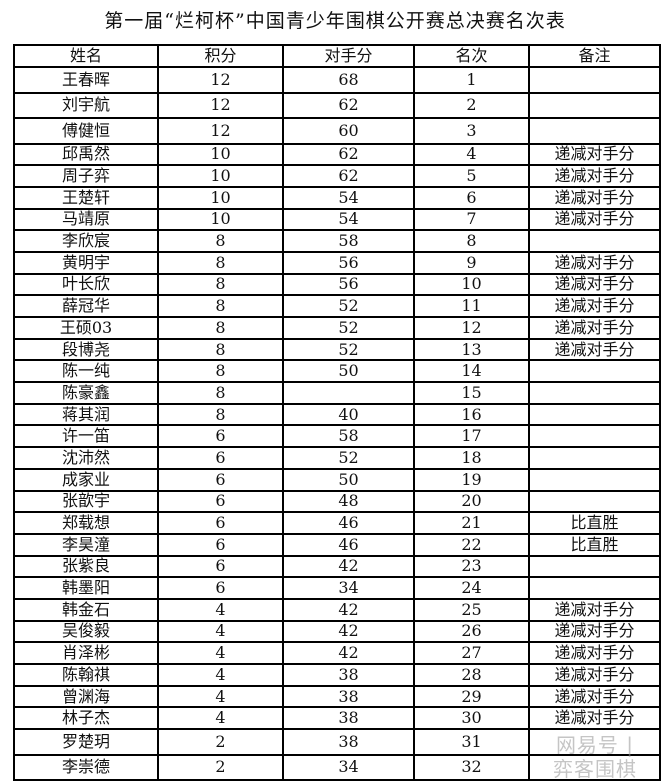 The image size is (670, 781). Describe the element at coordinates (86, 414) in the screenshot. I see `cell-name: 蒋其润` at that location.